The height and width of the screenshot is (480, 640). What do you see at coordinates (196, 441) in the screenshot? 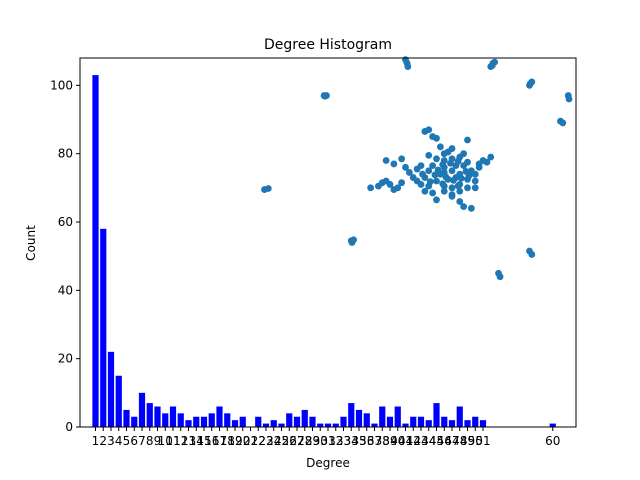
I see `x-tick-label: 14` at bounding box center [196, 441].